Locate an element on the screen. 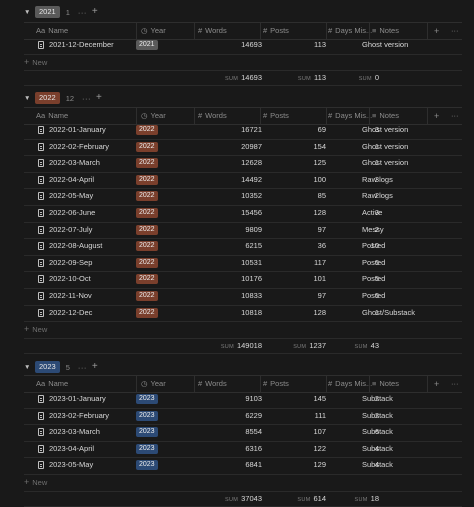  table-row: 2022-07-July 2022 9809 97 2 Messy is located at coordinates (243, 231).